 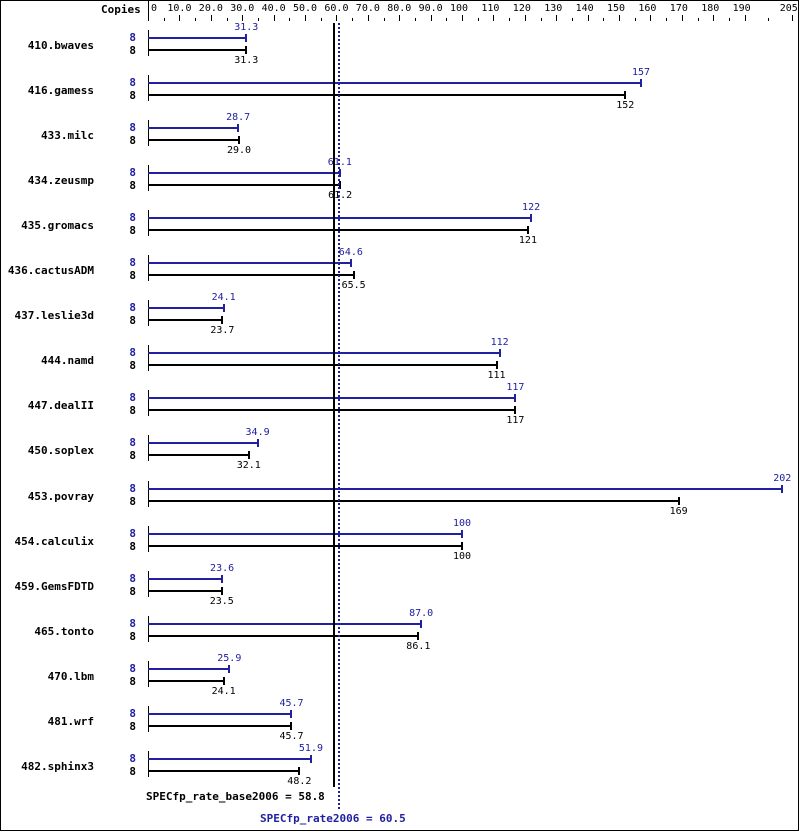 I want to click on peak-value: 117, so click(x=515, y=387).